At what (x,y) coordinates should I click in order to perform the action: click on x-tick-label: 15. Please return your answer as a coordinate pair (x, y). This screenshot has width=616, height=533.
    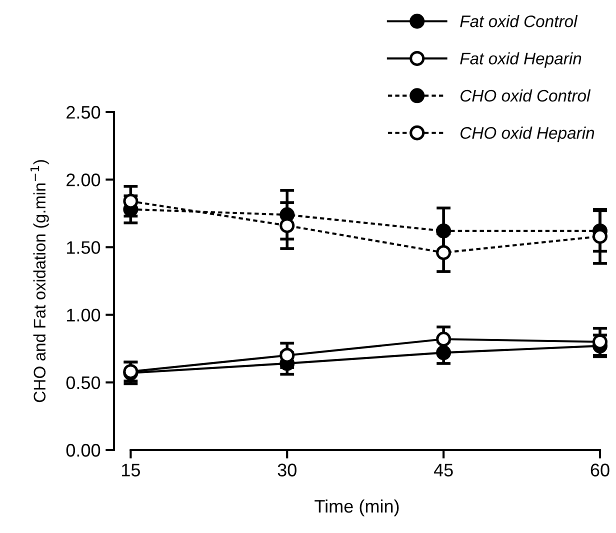
    Looking at the image, I should click on (131, 470).